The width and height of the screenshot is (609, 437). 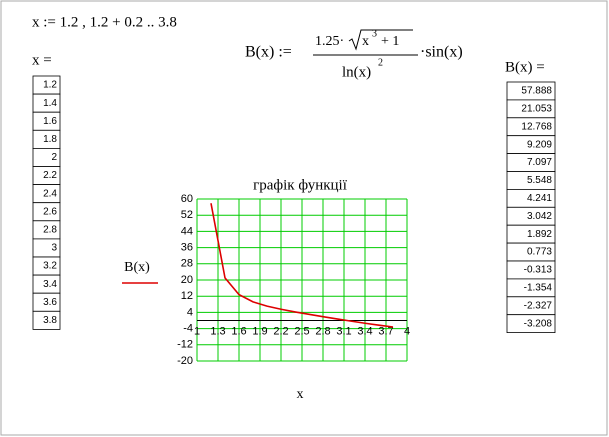 What do you see at coordinates (197, 331) in the screenshot?
I see `x-tick-label: 1` at bounding box center [197, 331].